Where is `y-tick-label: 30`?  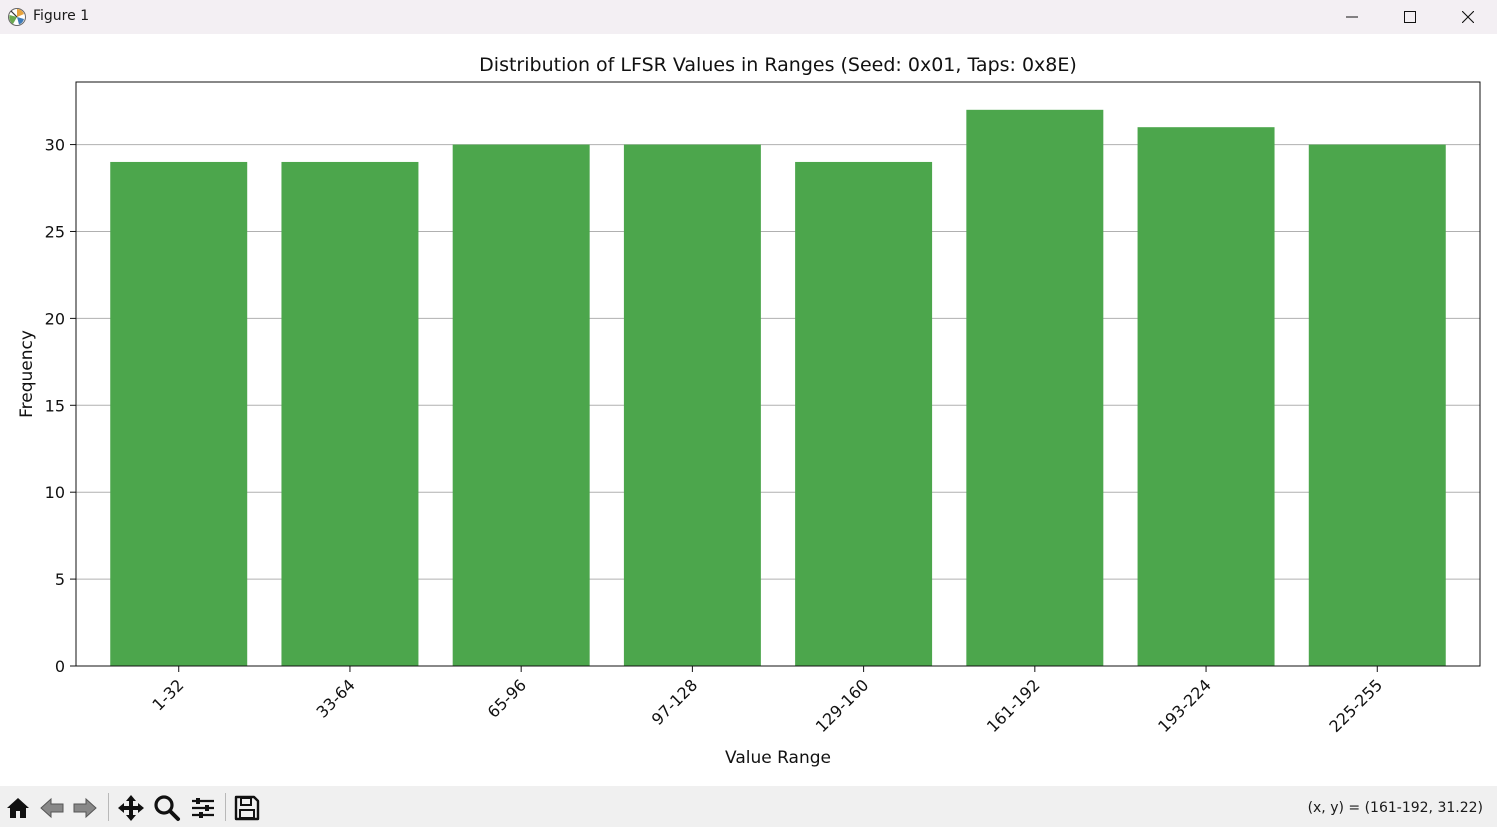
y-tick-label: 30 is located at coordinates (55, 145).